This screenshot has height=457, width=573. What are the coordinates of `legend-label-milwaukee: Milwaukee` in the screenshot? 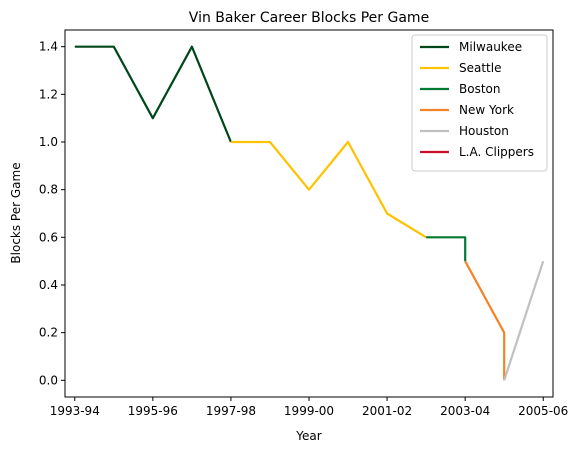 It's located at (490, 47).